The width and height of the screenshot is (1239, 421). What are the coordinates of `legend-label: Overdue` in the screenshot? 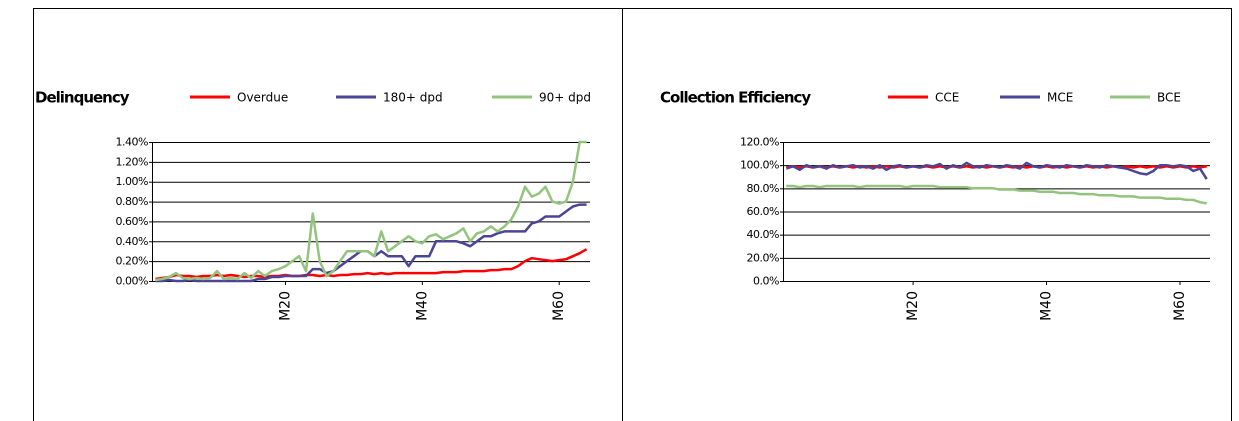 It's located at (262, 98).